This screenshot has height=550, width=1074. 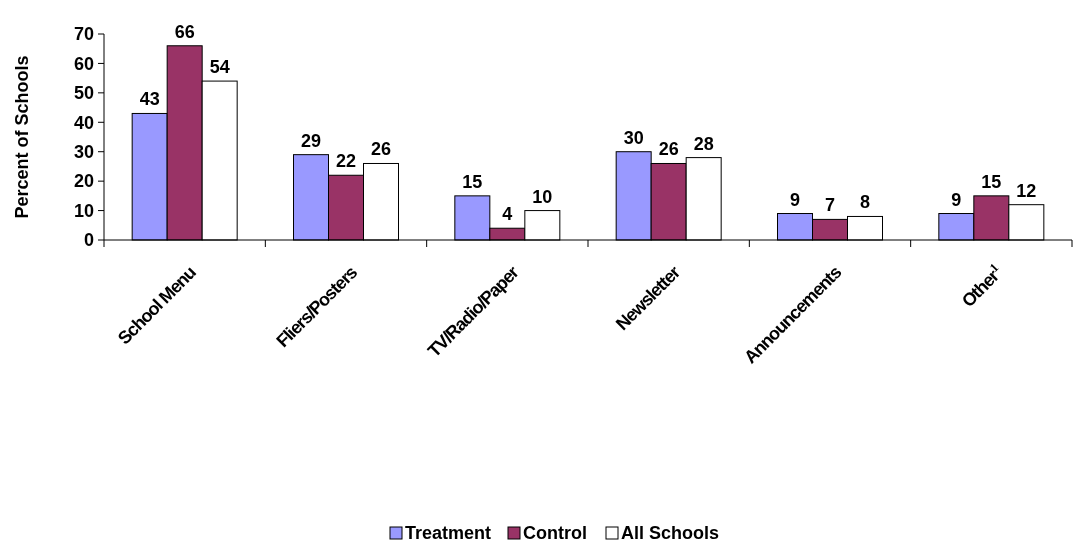 What do you see at coordinates (83, 63) in the screenshot?
I see `y-tick-label: 60` at bounding box center [83, 63].